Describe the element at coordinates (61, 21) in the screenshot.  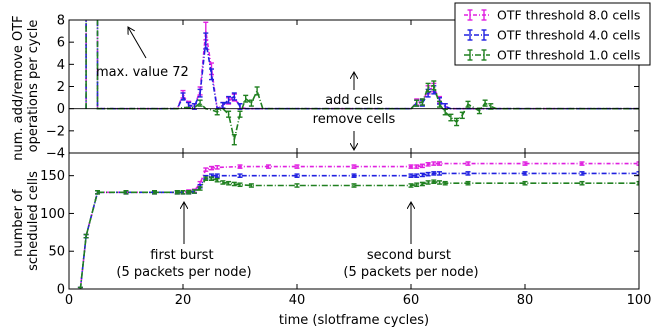
I see `top-y-tick-label: 8` at that location.